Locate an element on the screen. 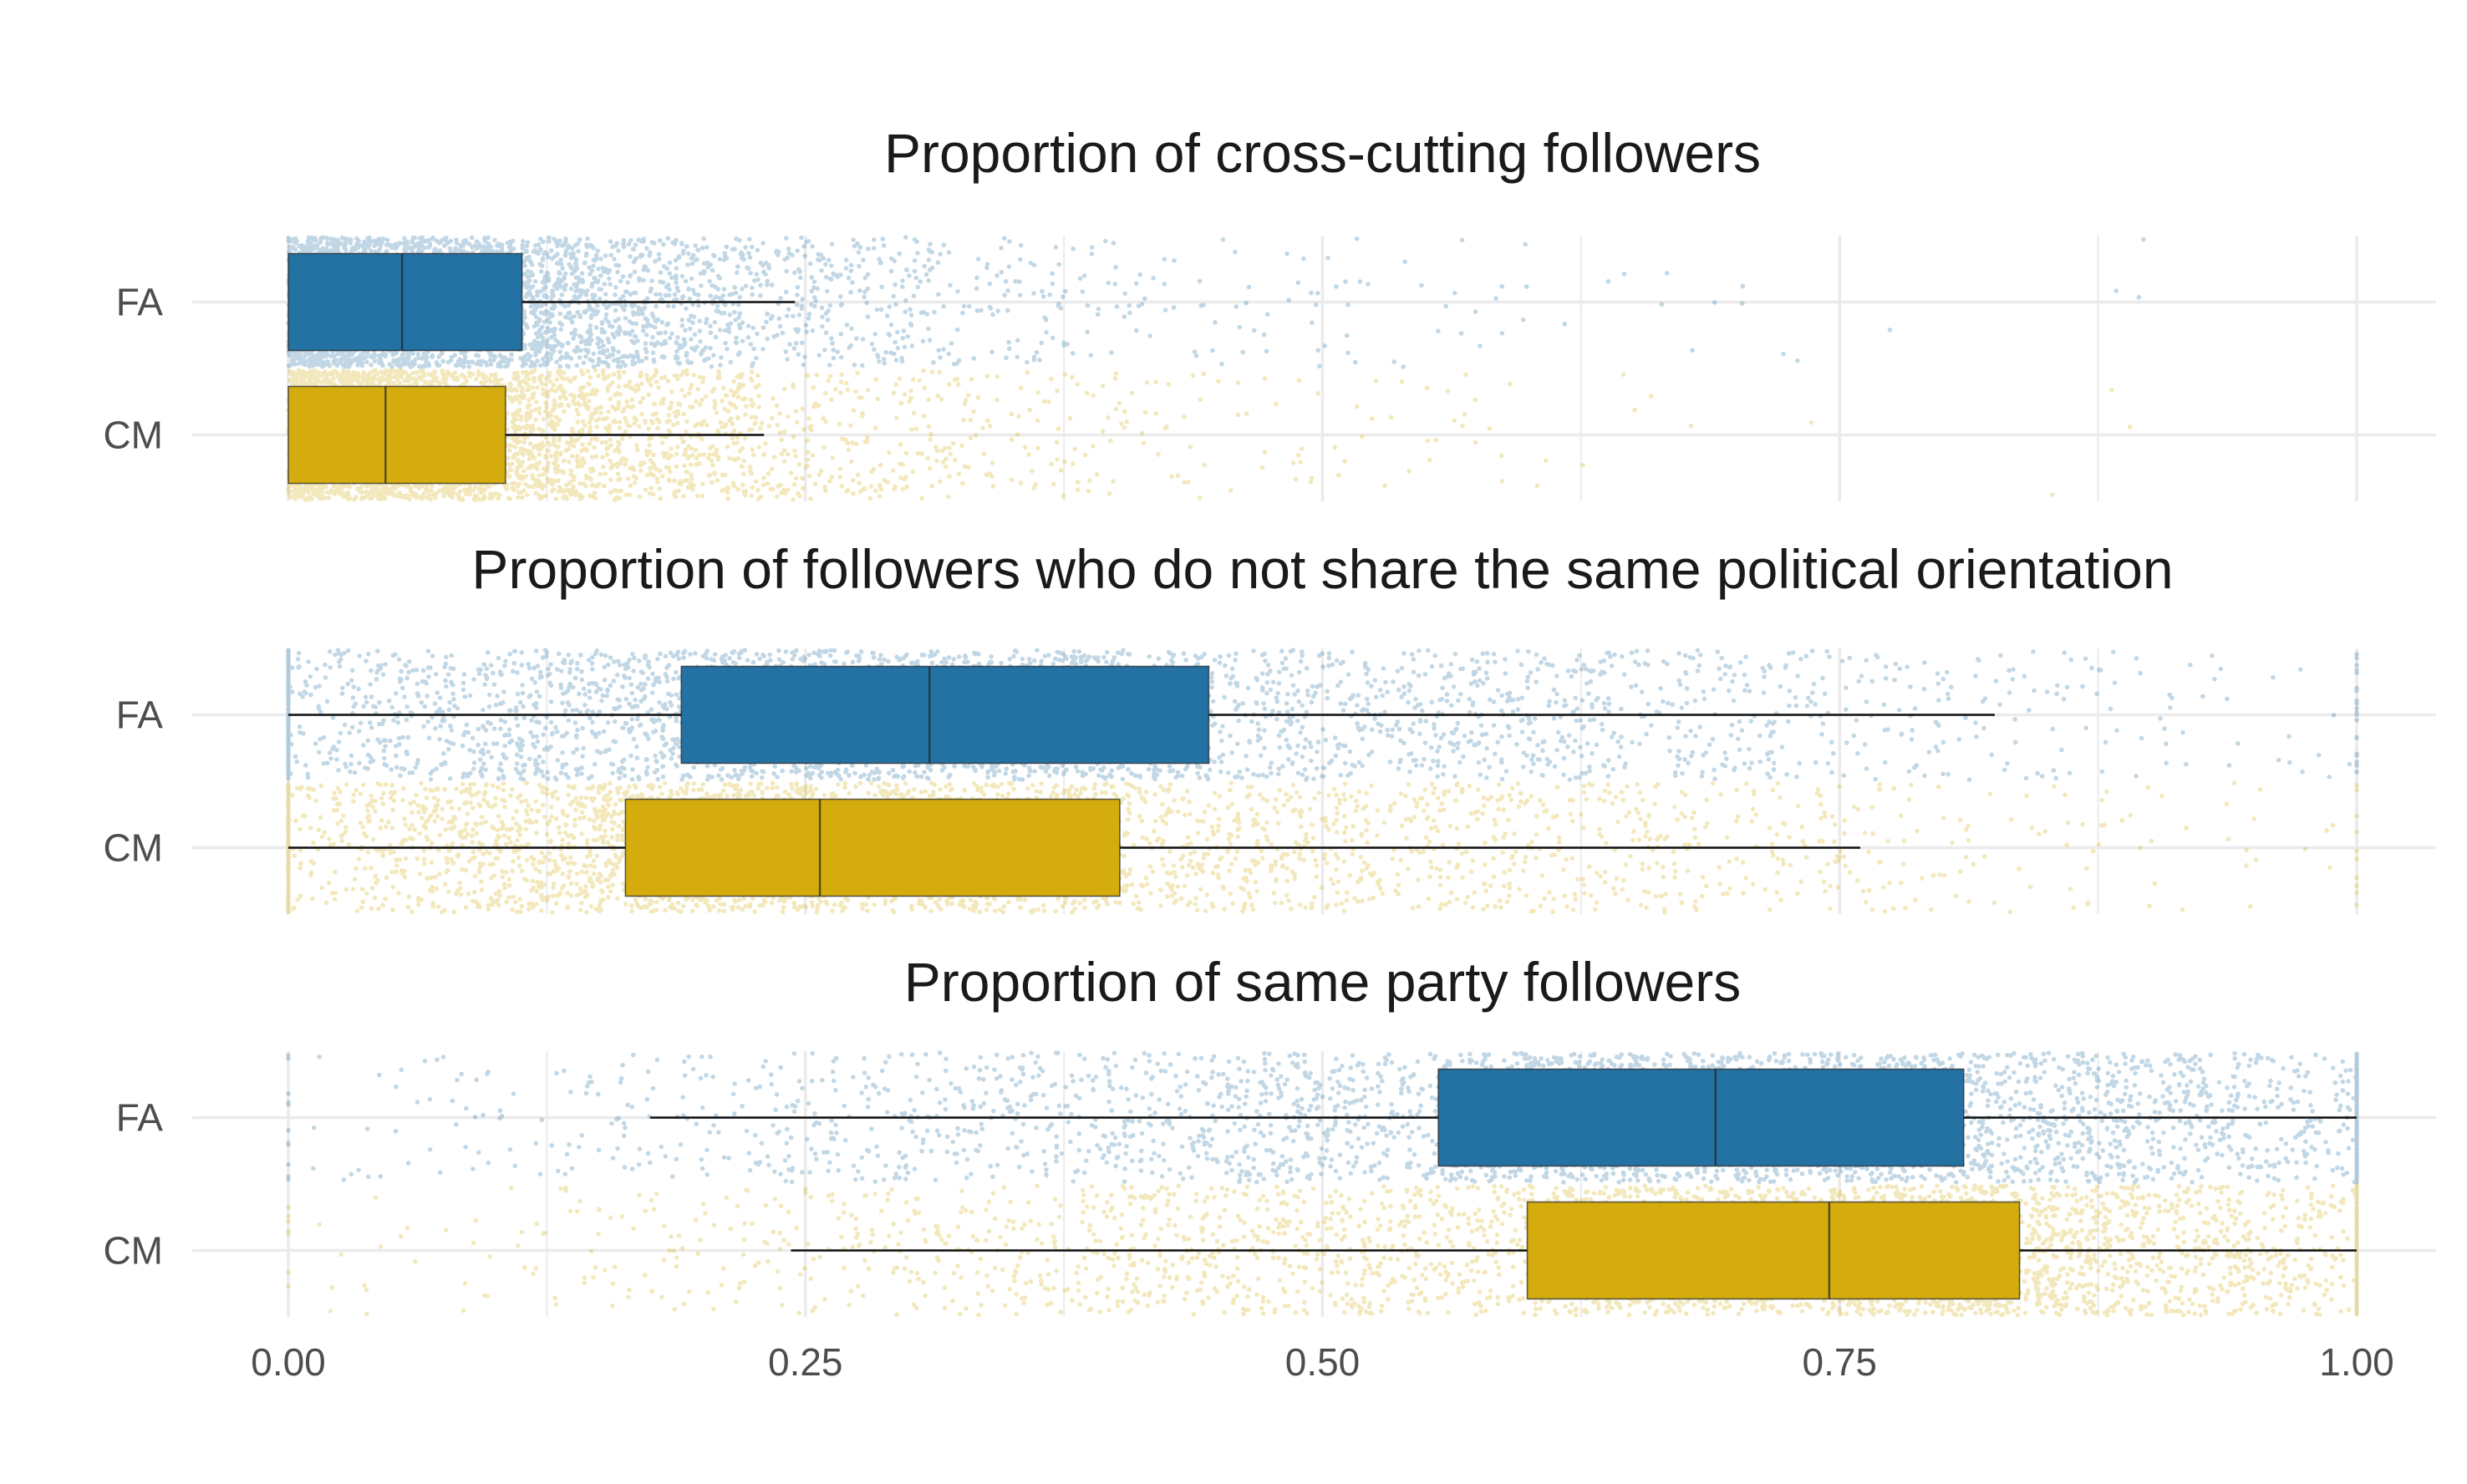  x-tick-label: 0.75 is located at coordinates (1839, 1362).